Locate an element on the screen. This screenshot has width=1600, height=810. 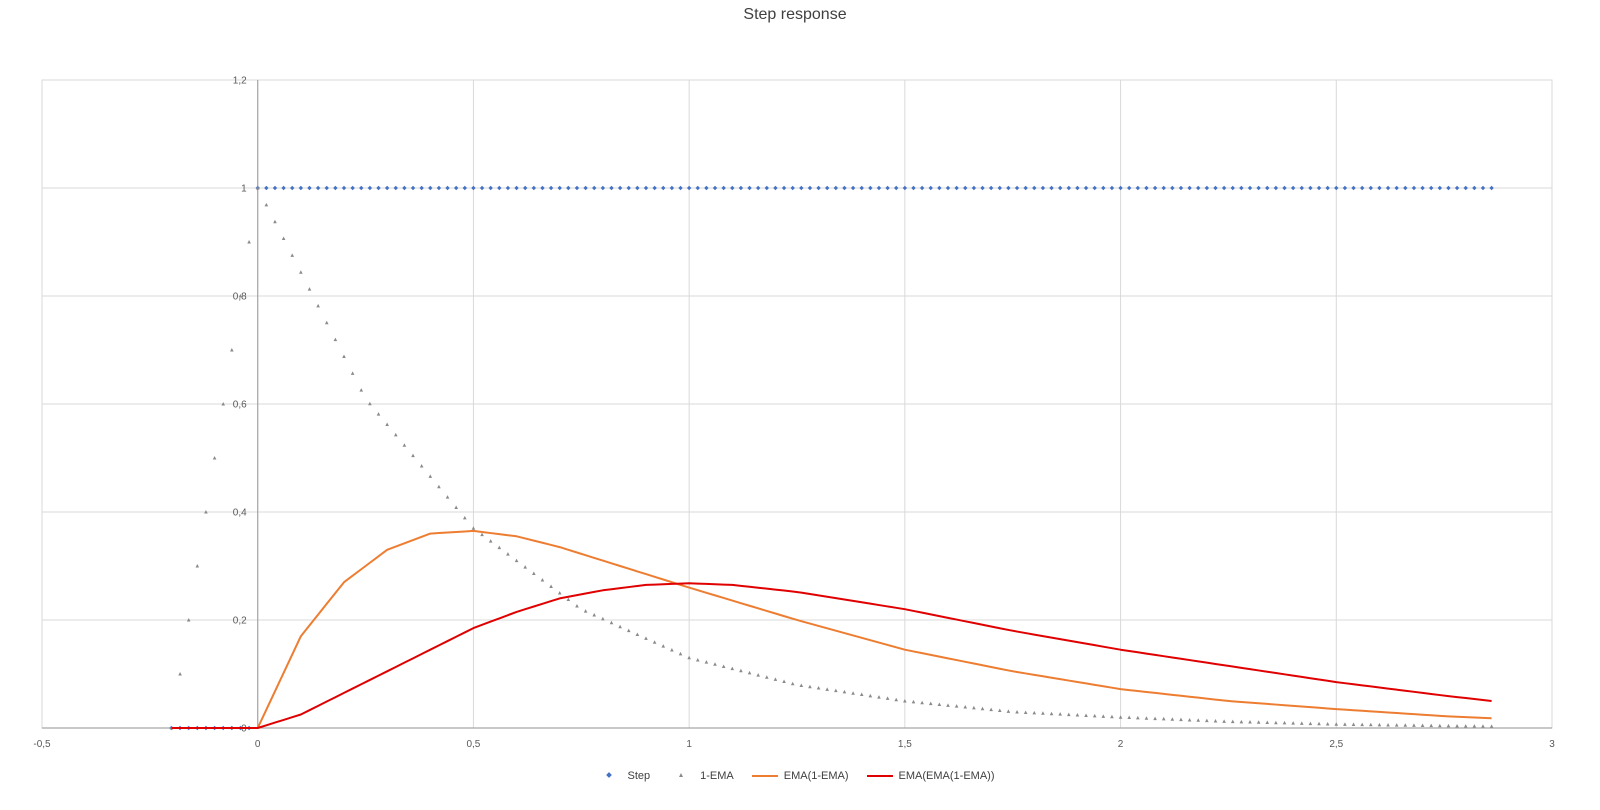
legend-item-step: Step is located at coordinates (623, 776).